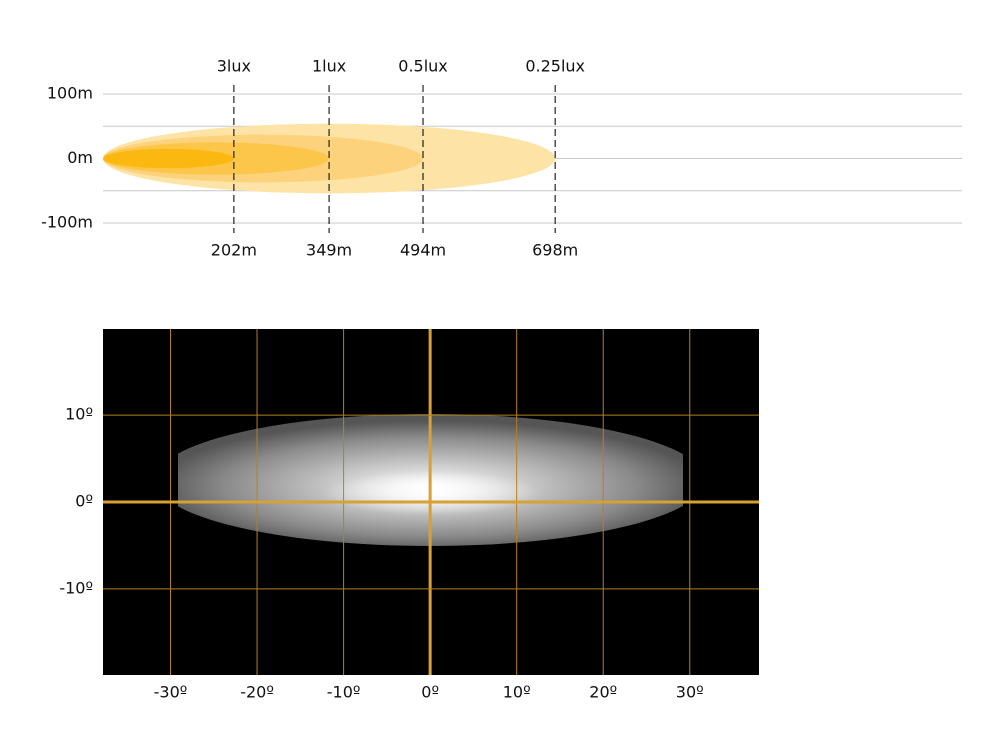 This screenshot has width=1000, height=750. I want to click on beam-ellipse, so click(168, 158).